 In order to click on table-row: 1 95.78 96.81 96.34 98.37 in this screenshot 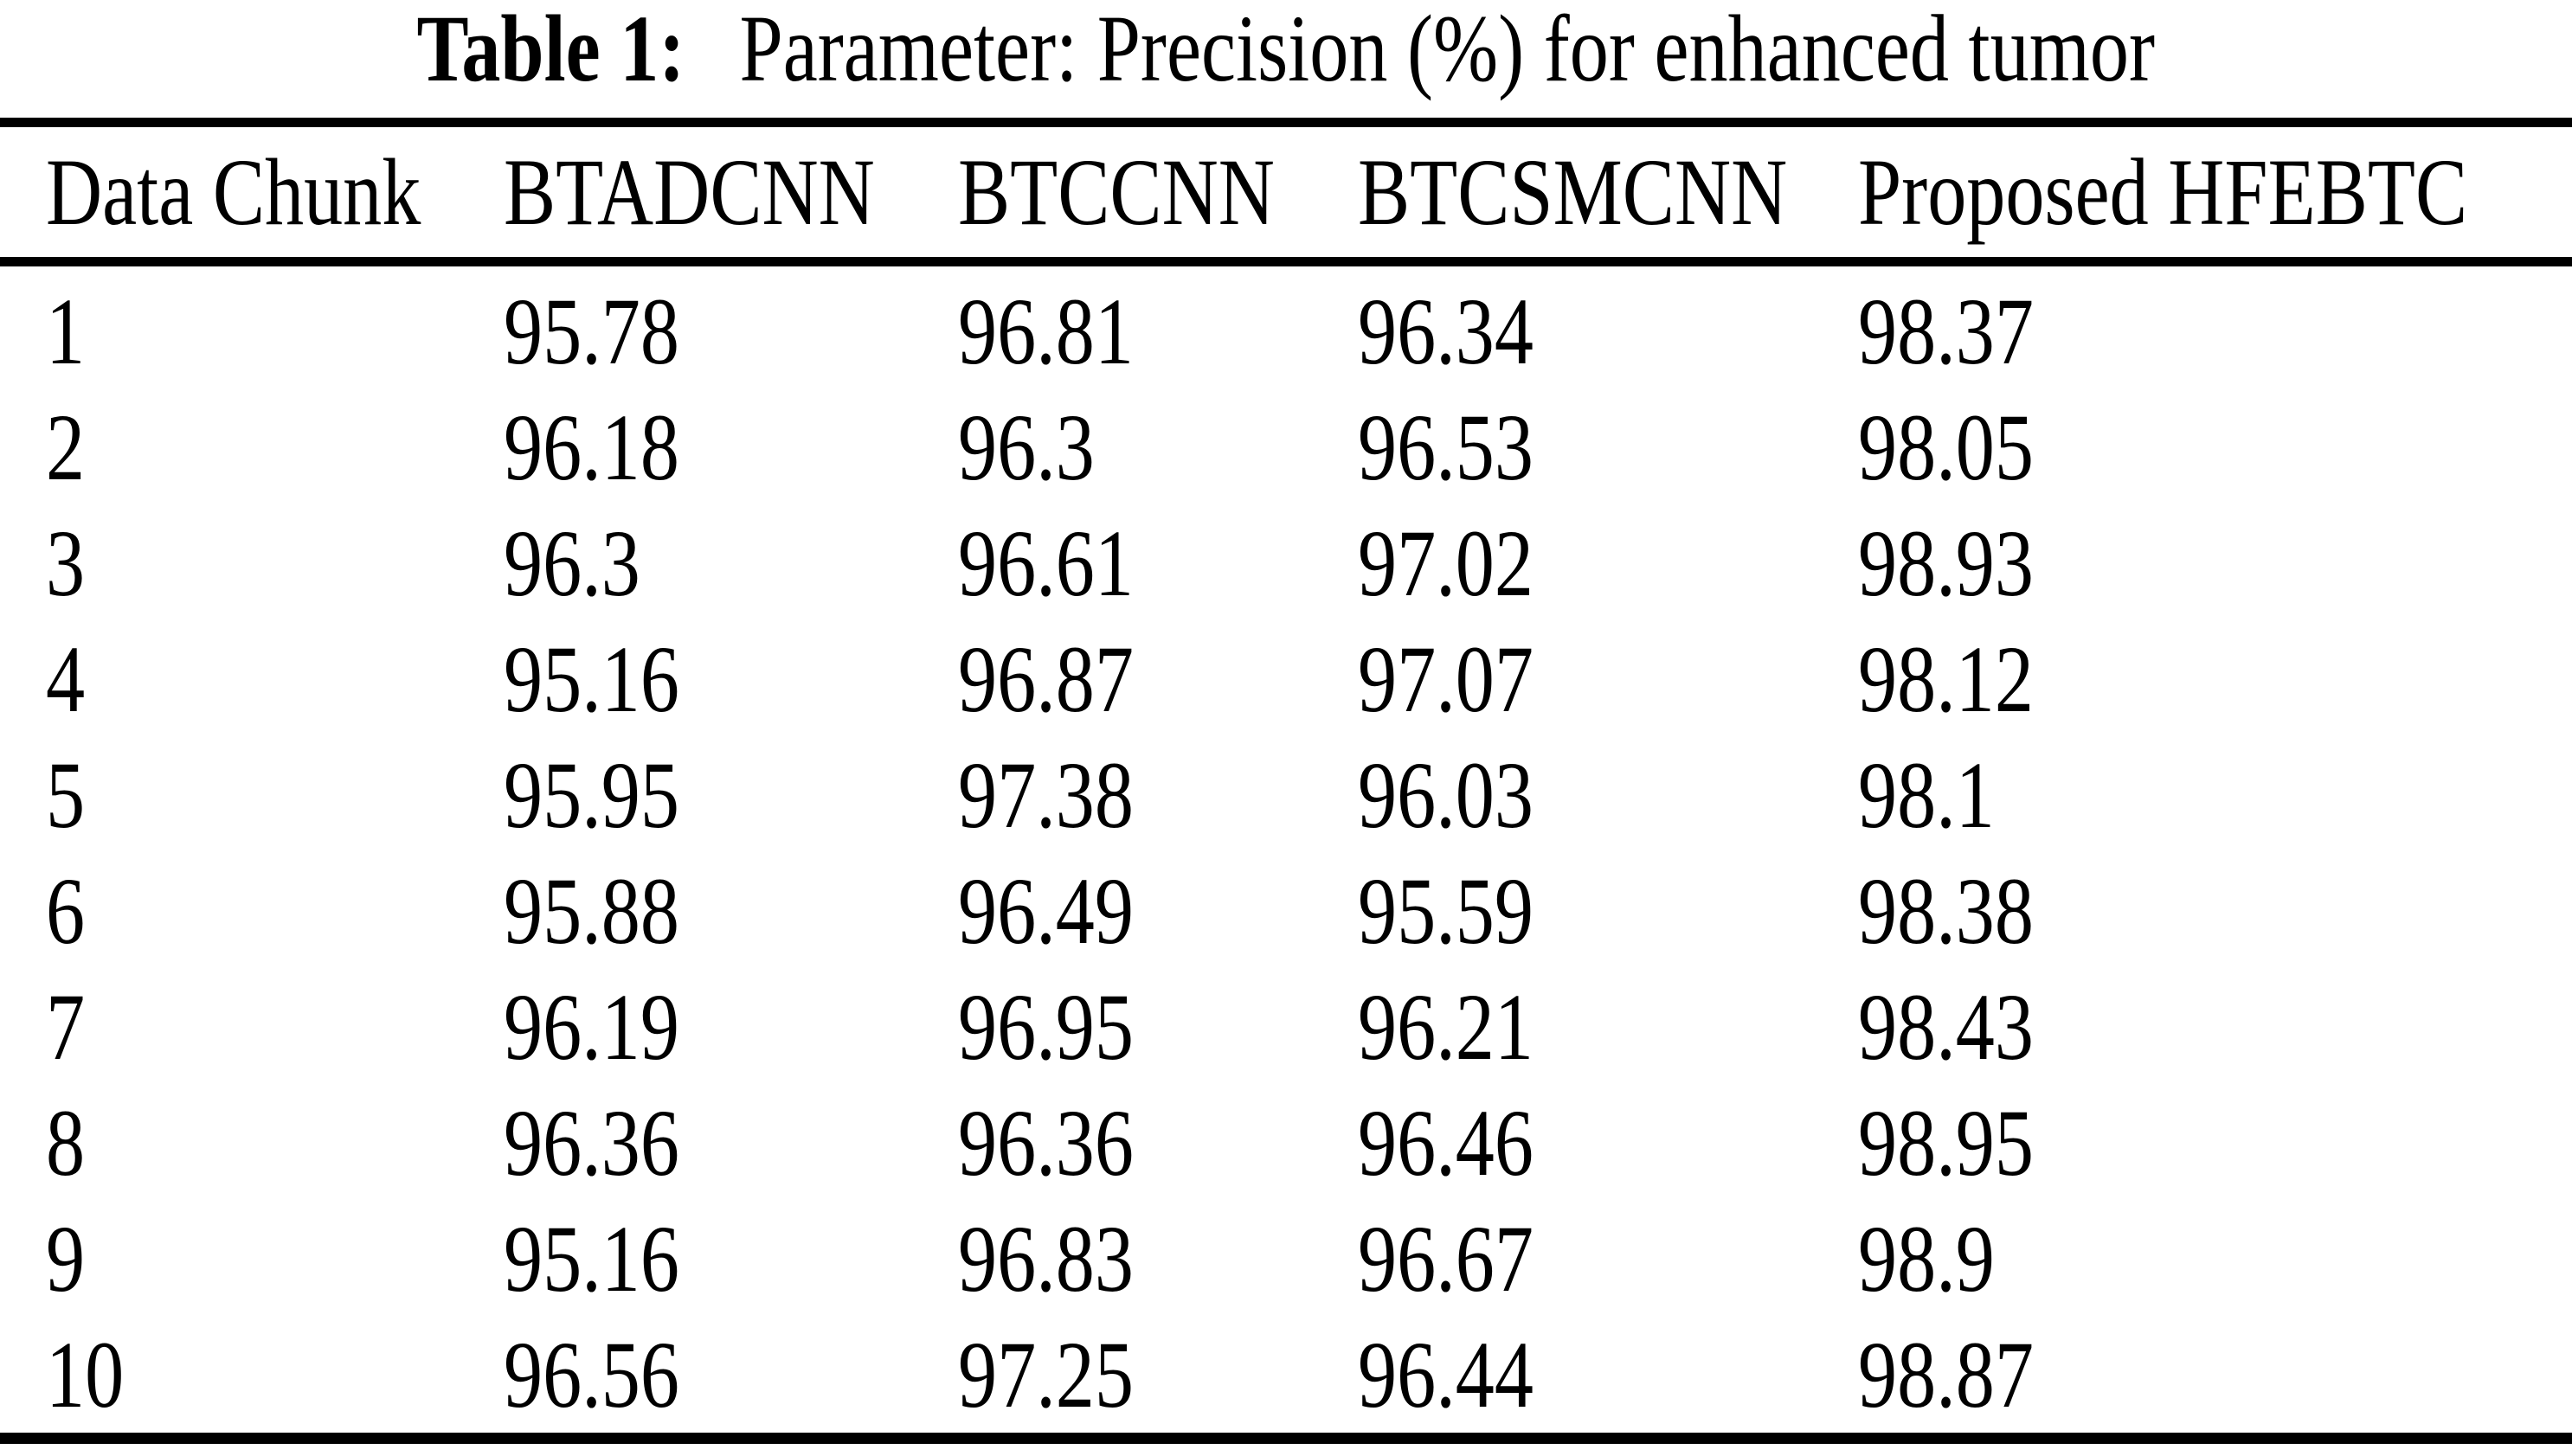, I will do `click(1286, 331)`.